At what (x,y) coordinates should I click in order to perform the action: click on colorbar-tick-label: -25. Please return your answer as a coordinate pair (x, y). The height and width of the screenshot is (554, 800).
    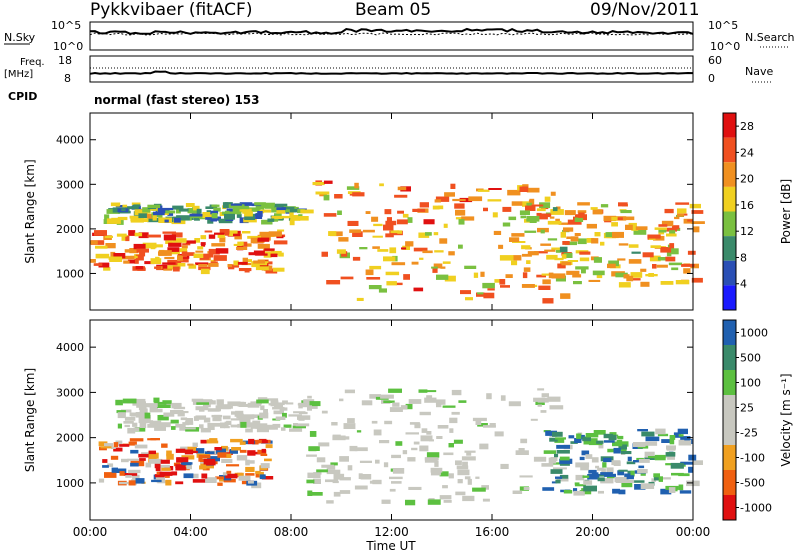
    Looking at the image, I should click on (749, 433).